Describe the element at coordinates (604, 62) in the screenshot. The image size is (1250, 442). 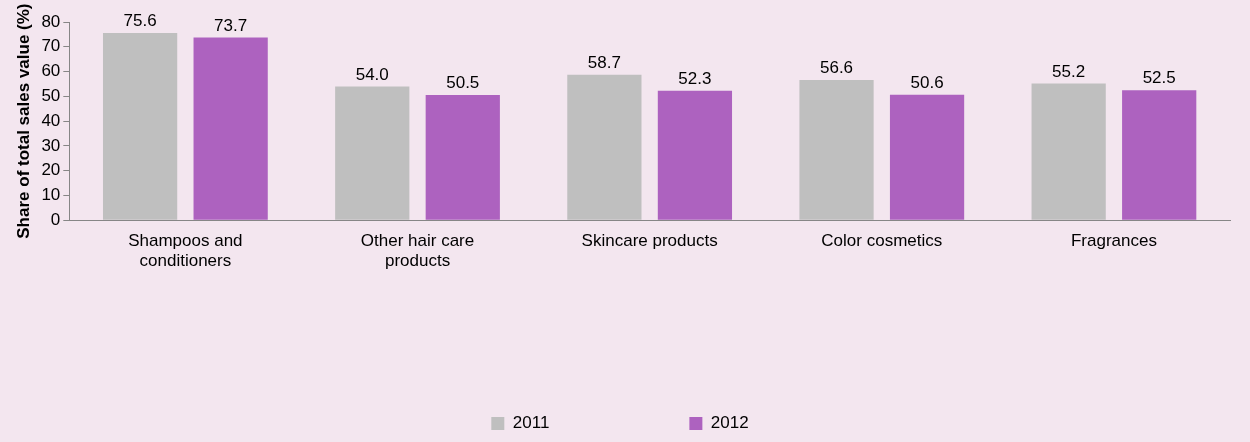
I see `data-label: 58.7` at that location.